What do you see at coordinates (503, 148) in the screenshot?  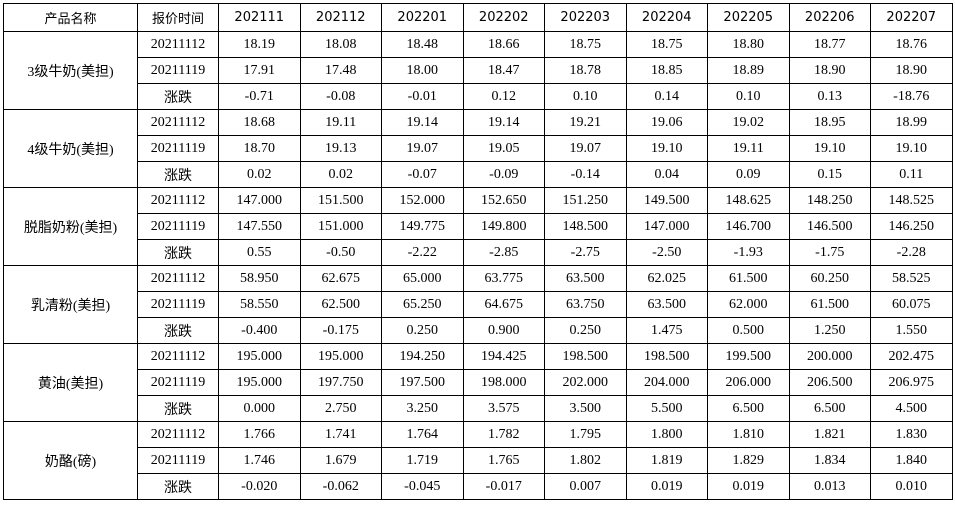 I see `value-cell: 19.05` at bounding box center [503, 148].